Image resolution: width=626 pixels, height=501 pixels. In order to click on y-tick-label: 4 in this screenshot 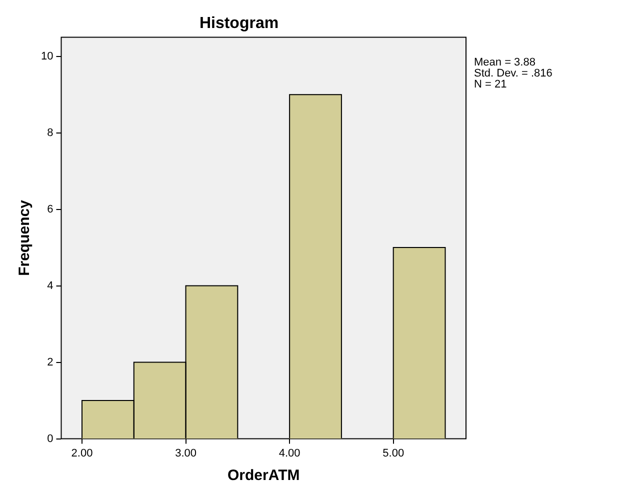, I will do `click(50, 286)`.